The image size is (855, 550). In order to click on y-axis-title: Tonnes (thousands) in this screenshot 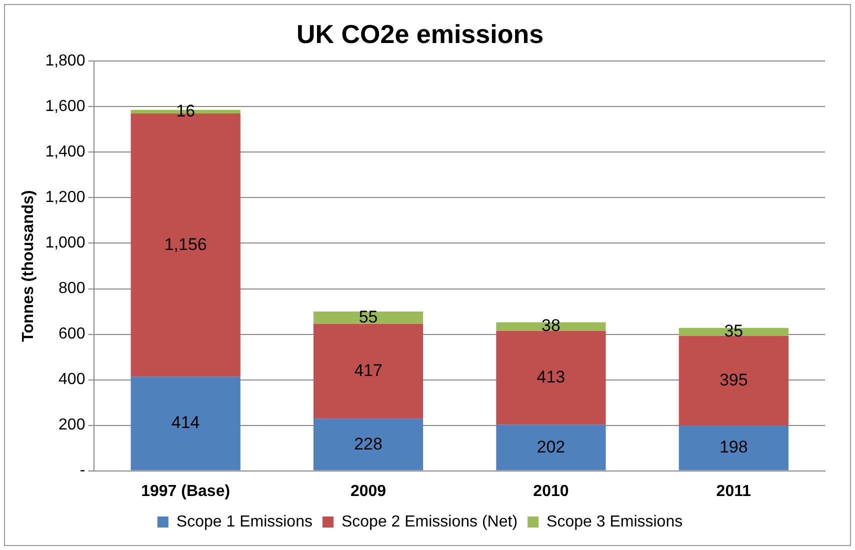, I will do `click(29, 266)`.